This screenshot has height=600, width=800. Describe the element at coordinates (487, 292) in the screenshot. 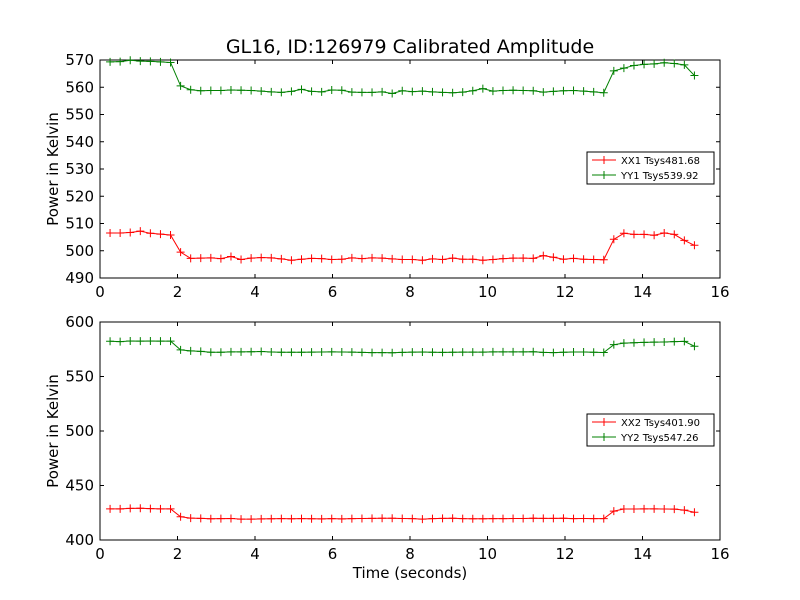

I see `x-tick-label: 10` at that location.